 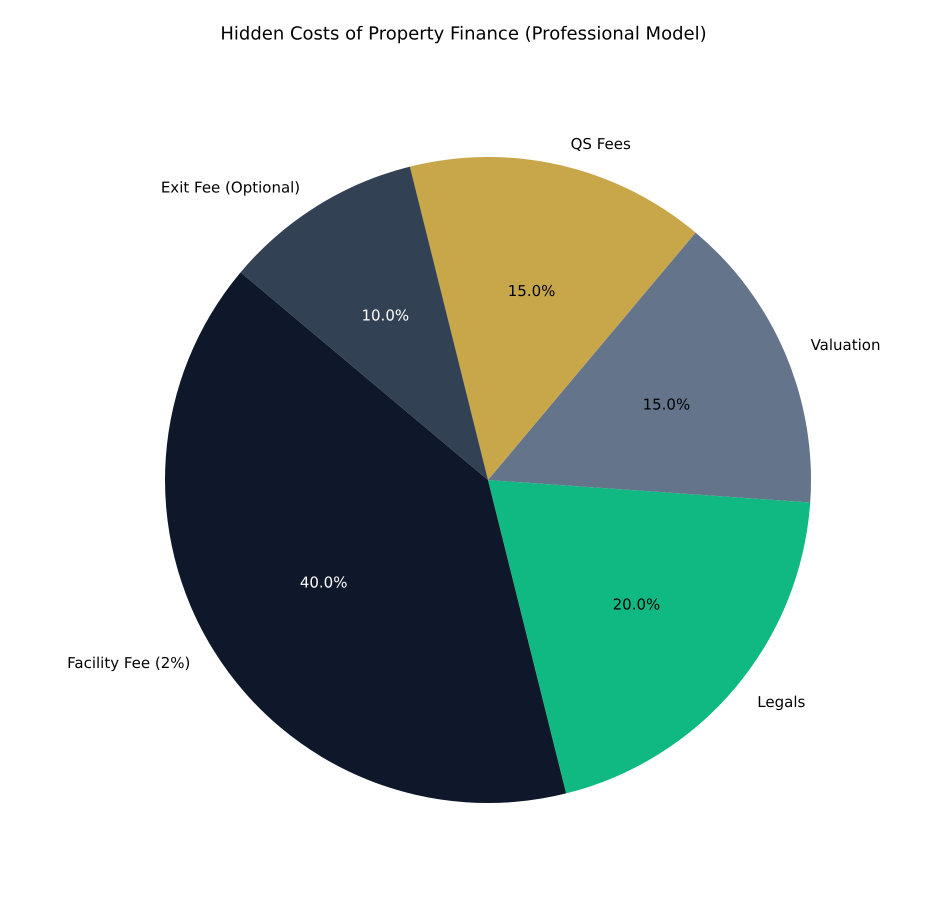 I want to click on chart-title: Hidden Costs of Property Finance (Professional Model), so click(x=463, y=34).